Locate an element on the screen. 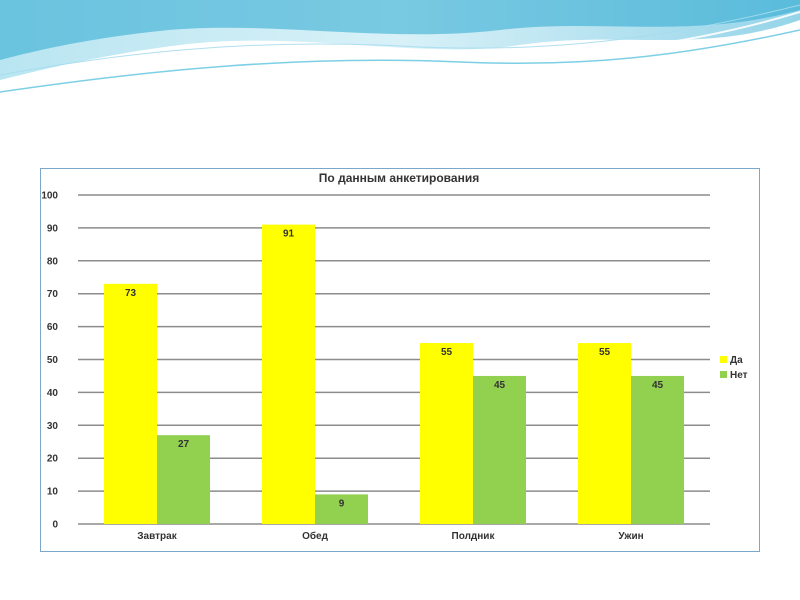 Image resolution: width=800 pixels, height=600 pixels. y-tick-label: 80 is located at coordinates (53, 261).